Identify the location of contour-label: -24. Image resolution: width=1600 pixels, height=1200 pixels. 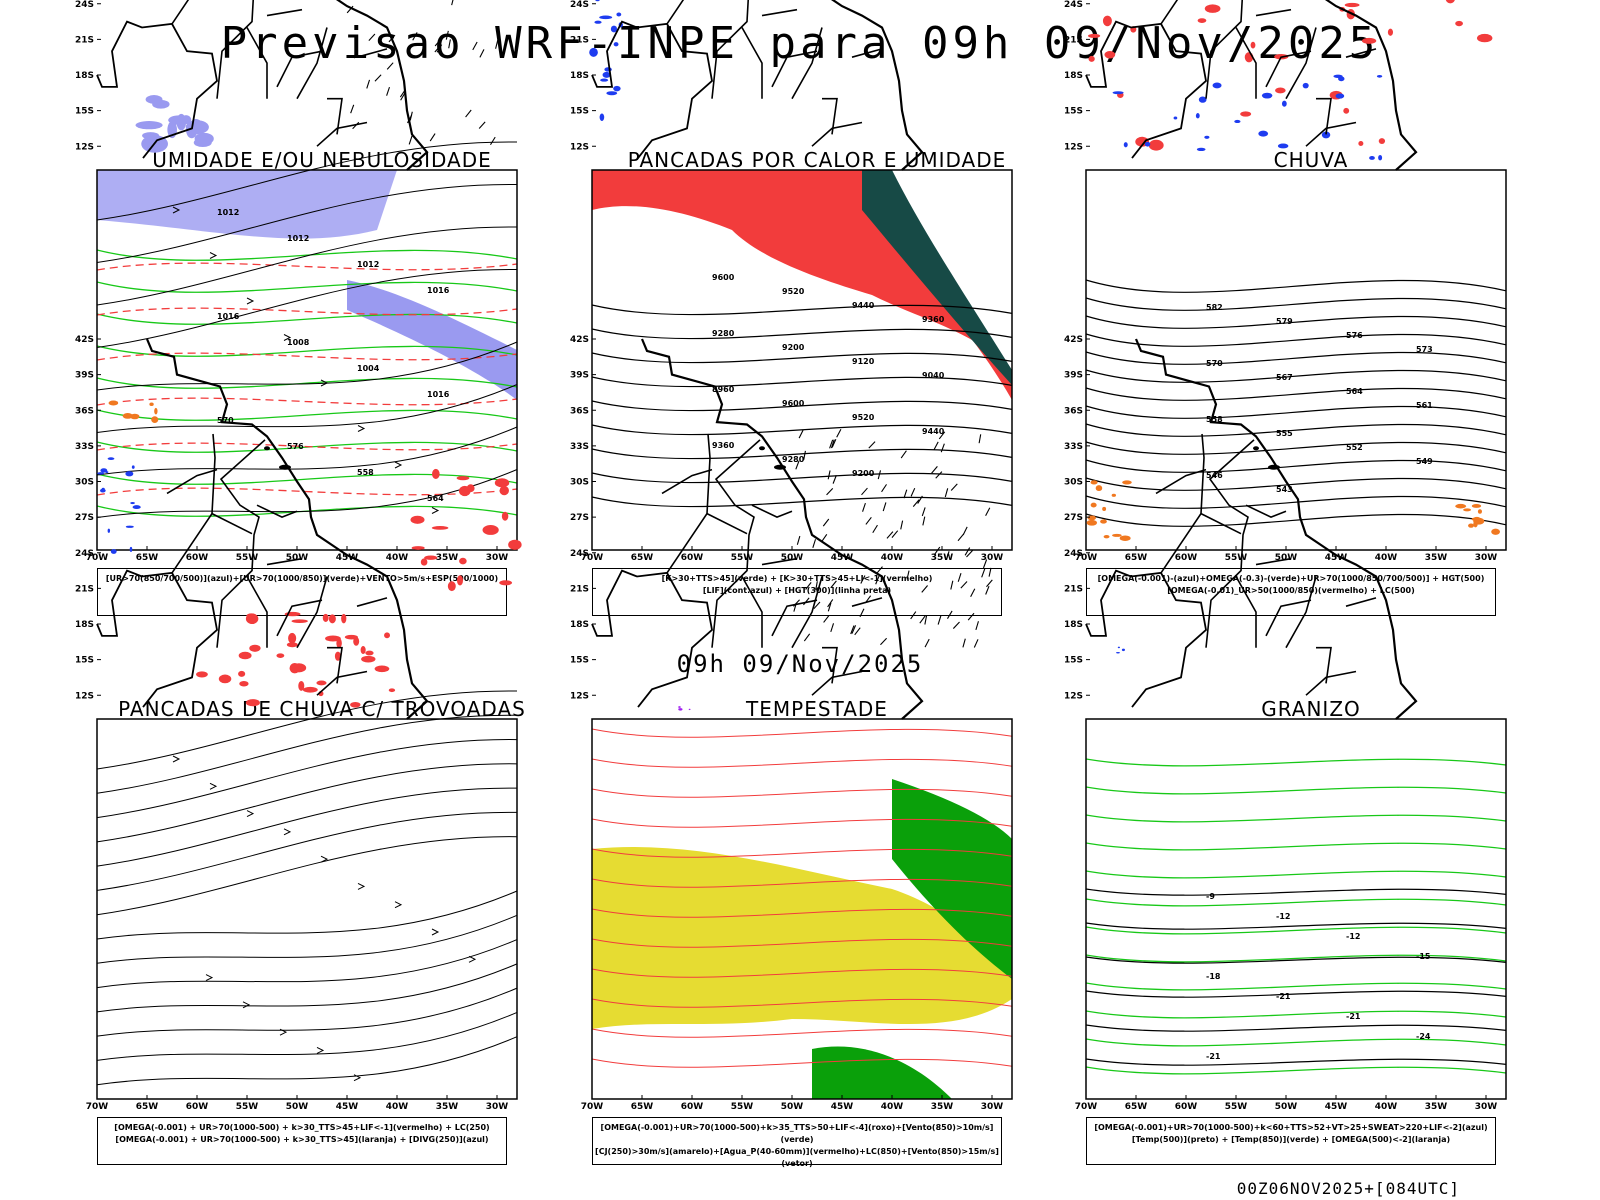
(1423, 1036).